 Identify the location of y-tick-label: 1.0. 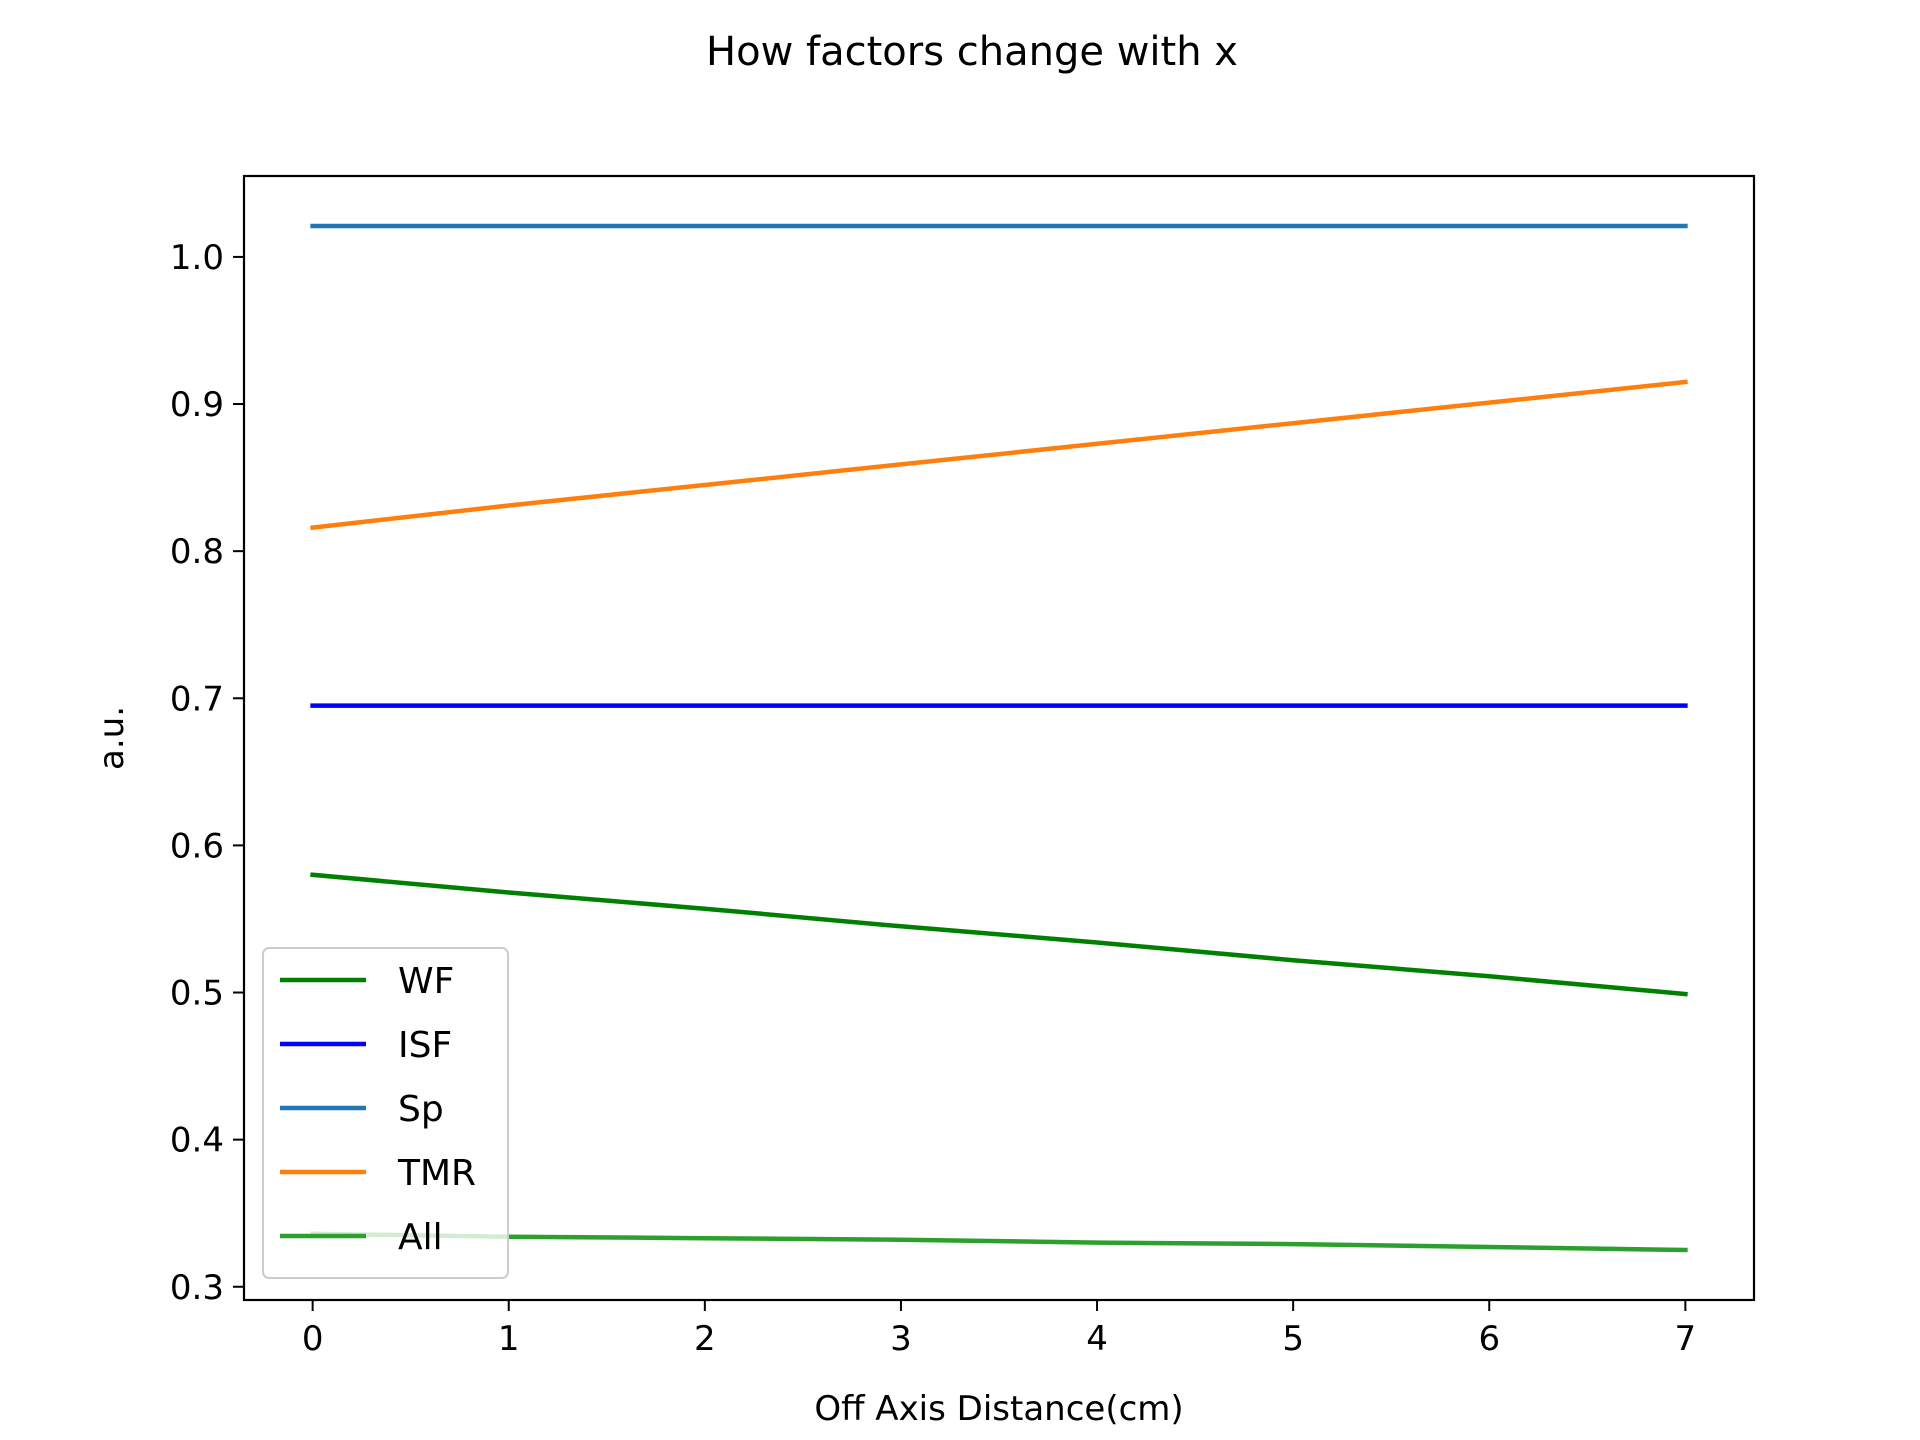
(197, 258).